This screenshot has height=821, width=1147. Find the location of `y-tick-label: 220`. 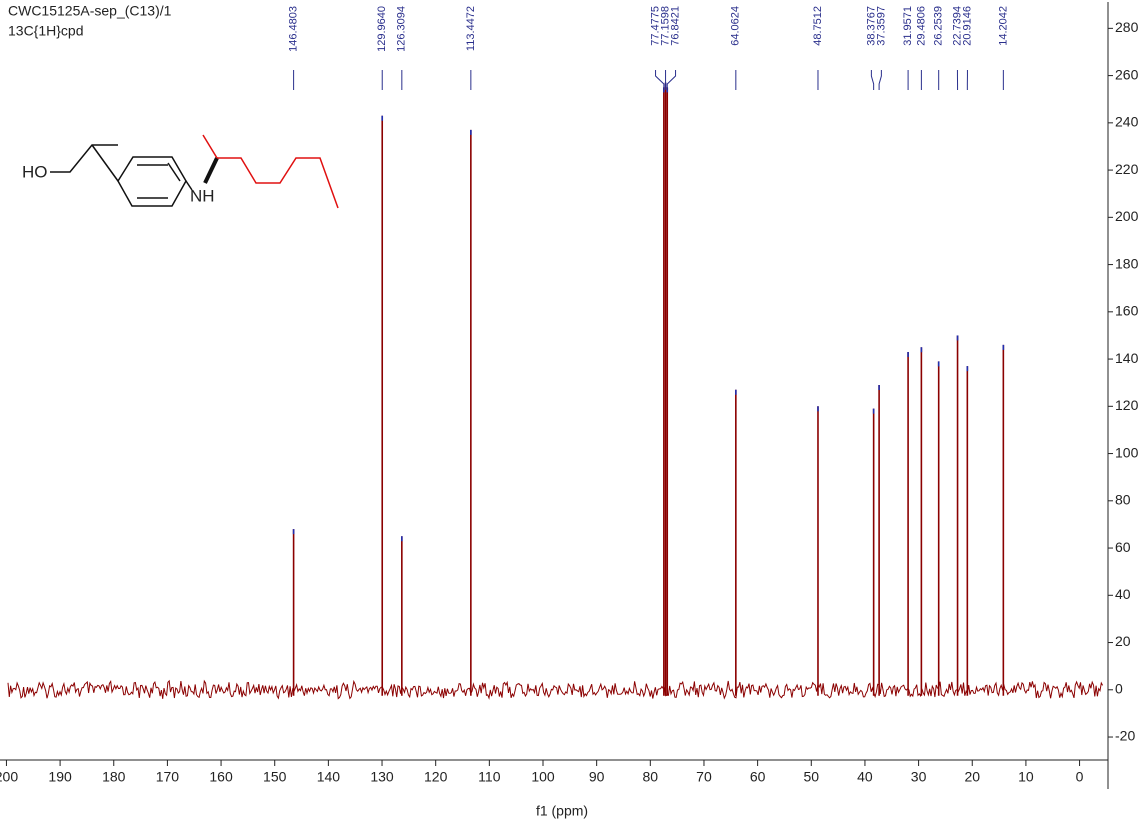

y-tick-label: 220 is located at coordinates (1127, 169).